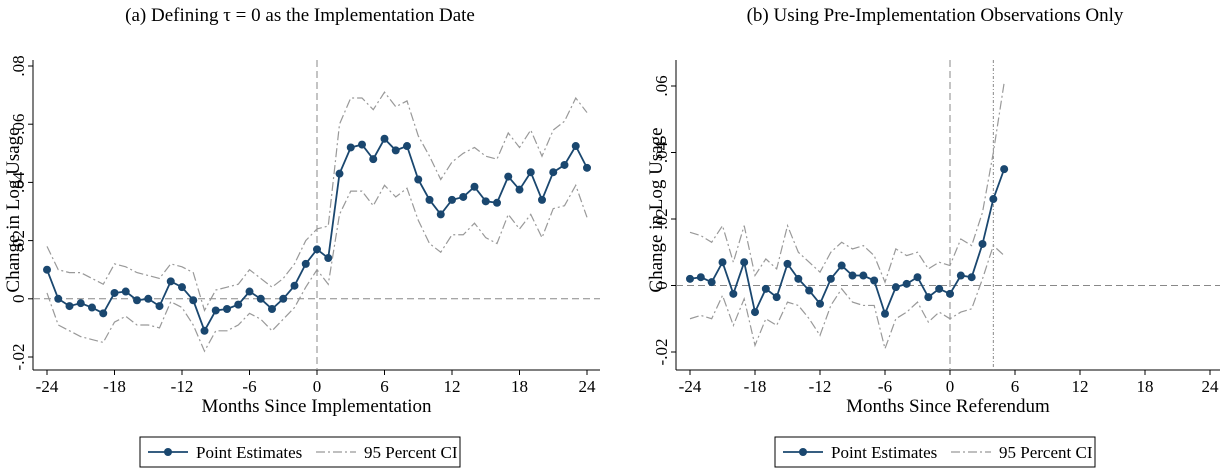 This screenshot has height=473, width=1231. Describe the element at coordinates (384, 386) in the screenshot. I see `x-tick-label: 6` at that location.